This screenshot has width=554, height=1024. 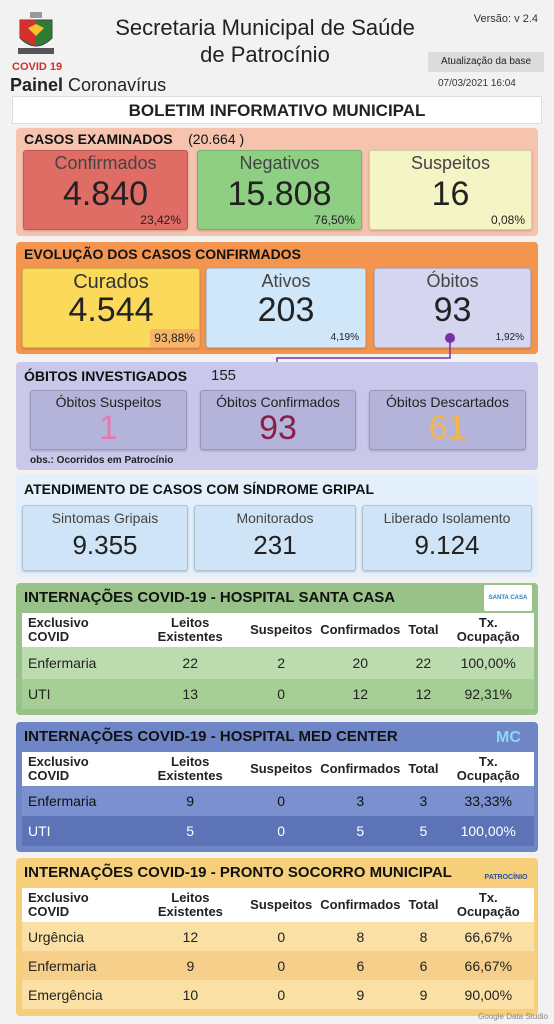 What do you see at coordinates (278, 831) in the screenshot?
I see `table-row: UTI 5 0 5 5 100,00%` at bounding box center [278, 831].